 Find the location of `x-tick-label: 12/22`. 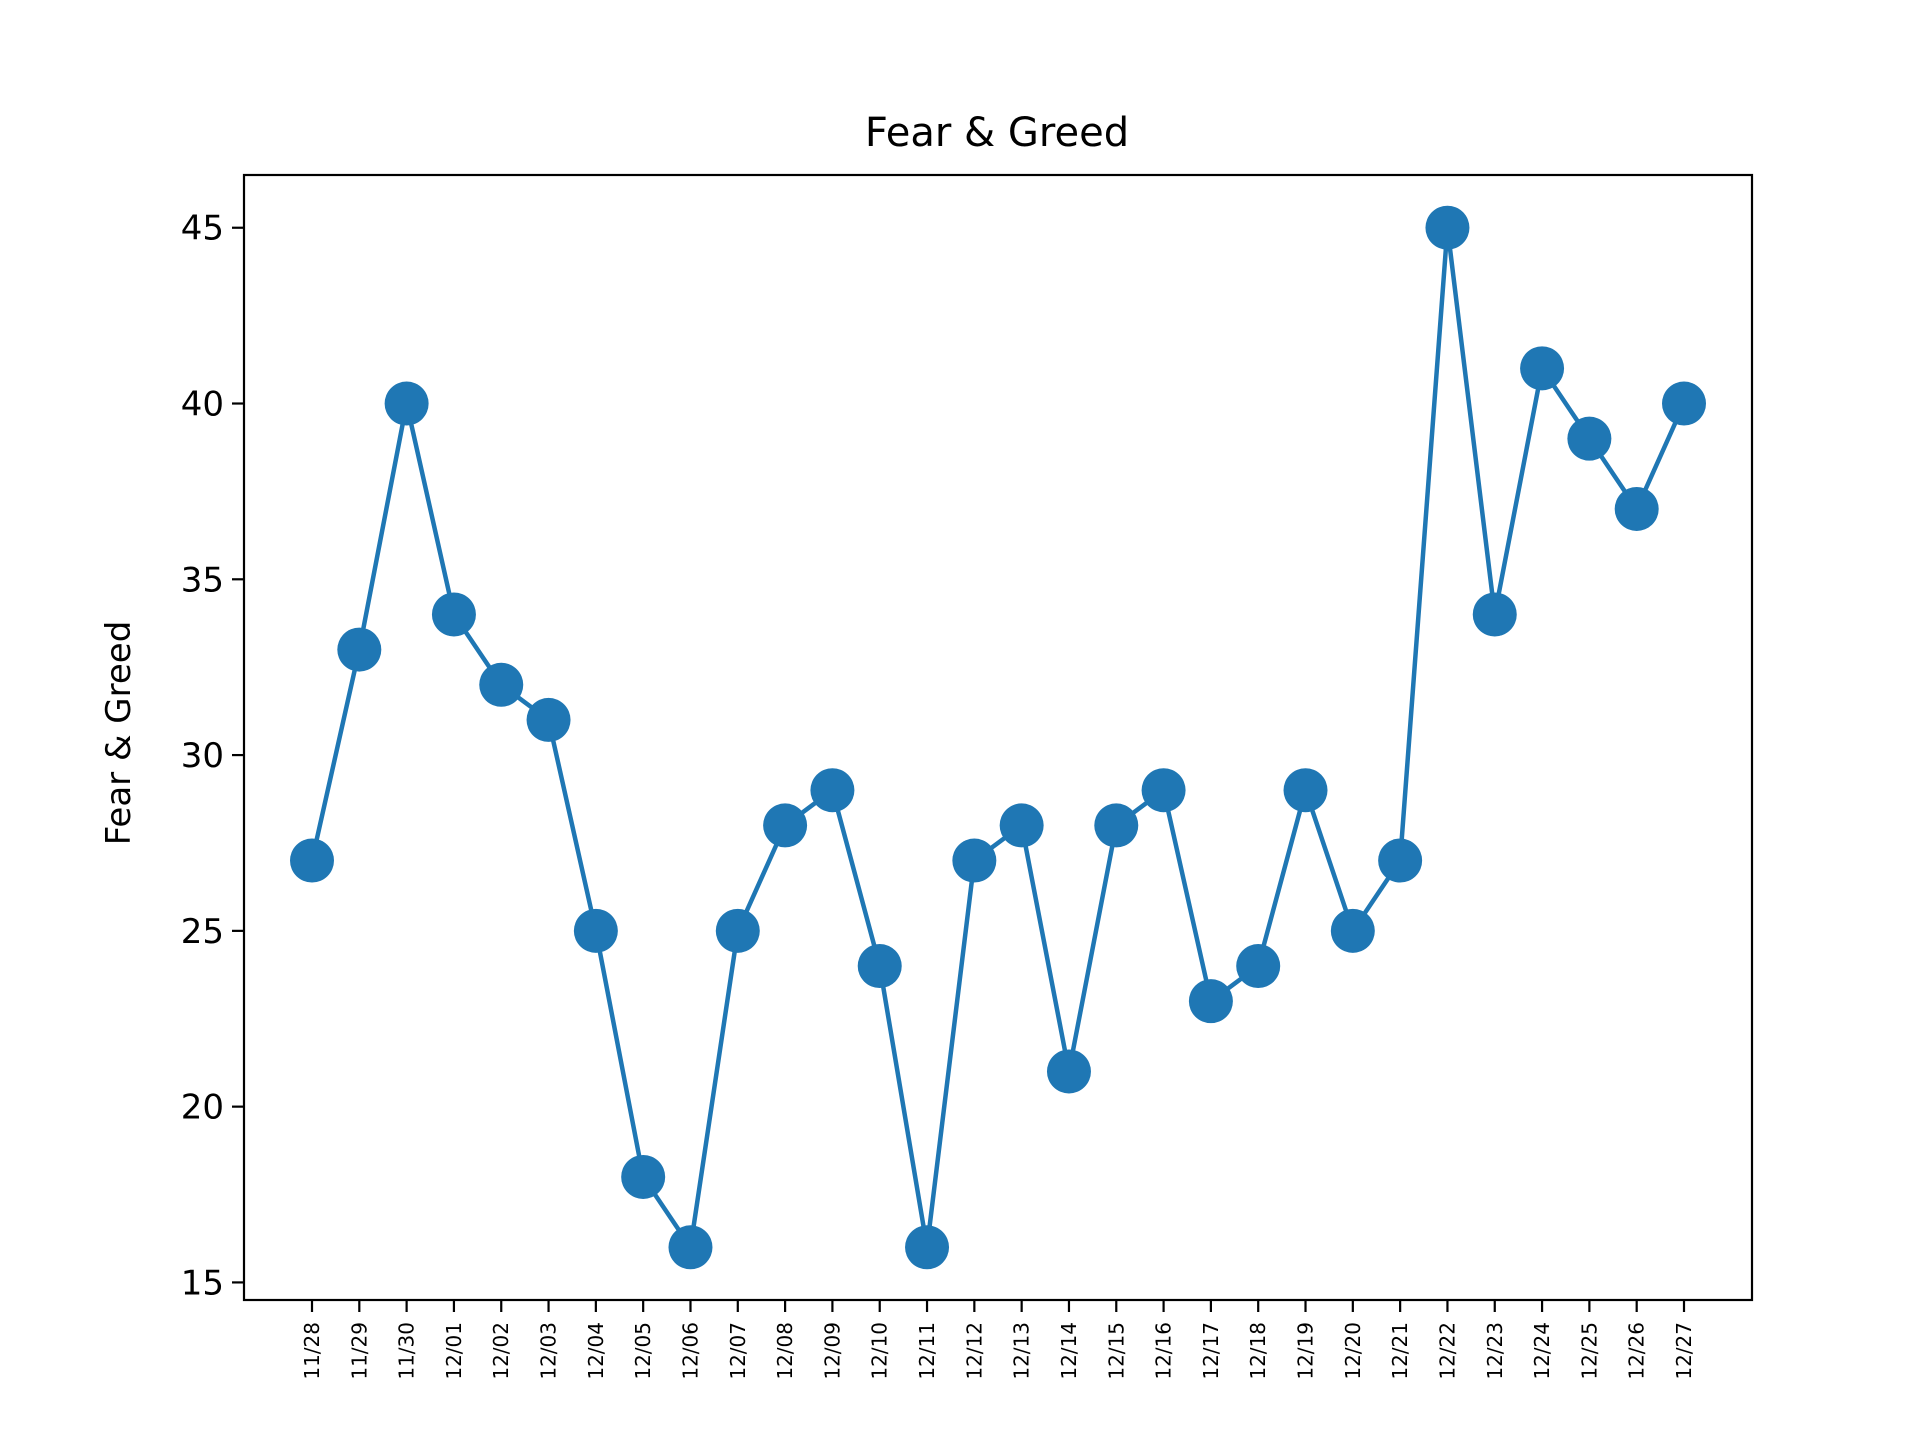

x-tick-label: 12/22 is located at coordinates (1447, 1351).